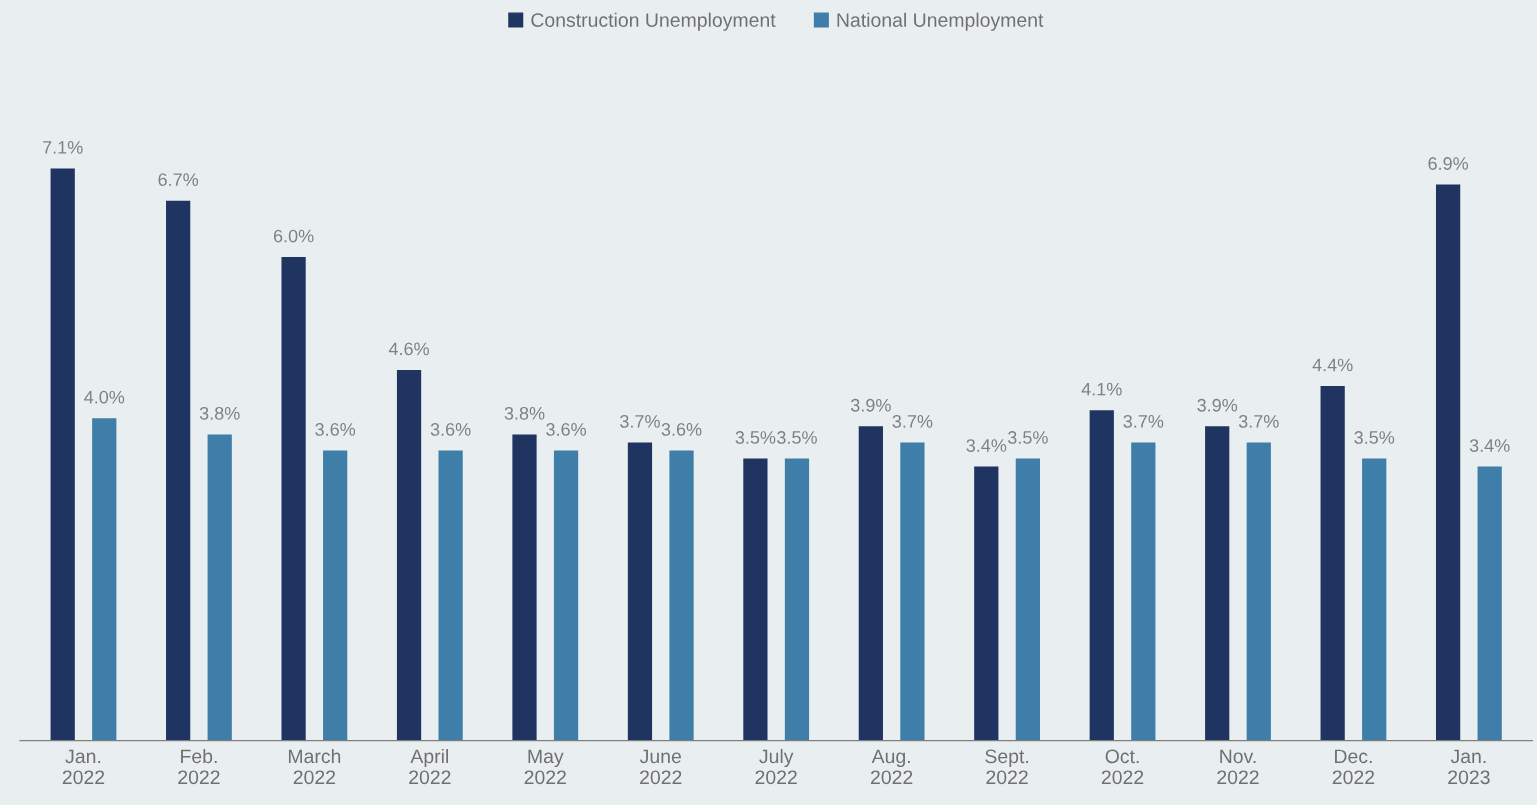 The height and width of the screenshot is (805, 1537). Describe the element at coordinates (178, 180) in the screenshot. I see `data-label: 6.7%` at that location.